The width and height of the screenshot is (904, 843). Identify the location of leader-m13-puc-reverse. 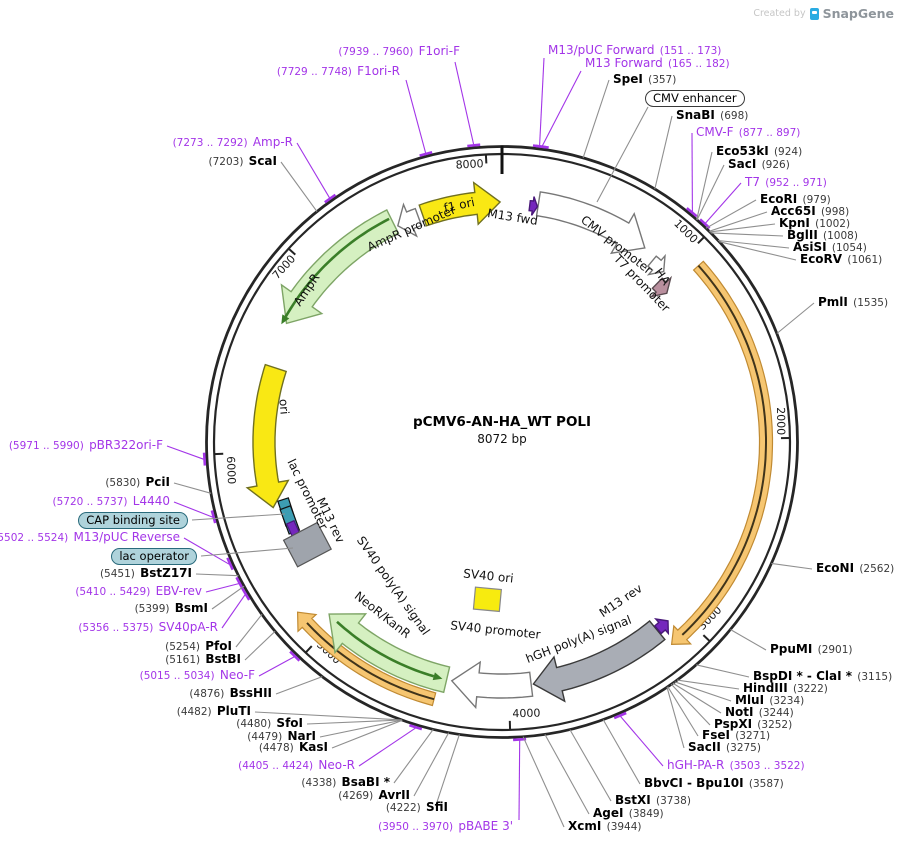
(206, 551).